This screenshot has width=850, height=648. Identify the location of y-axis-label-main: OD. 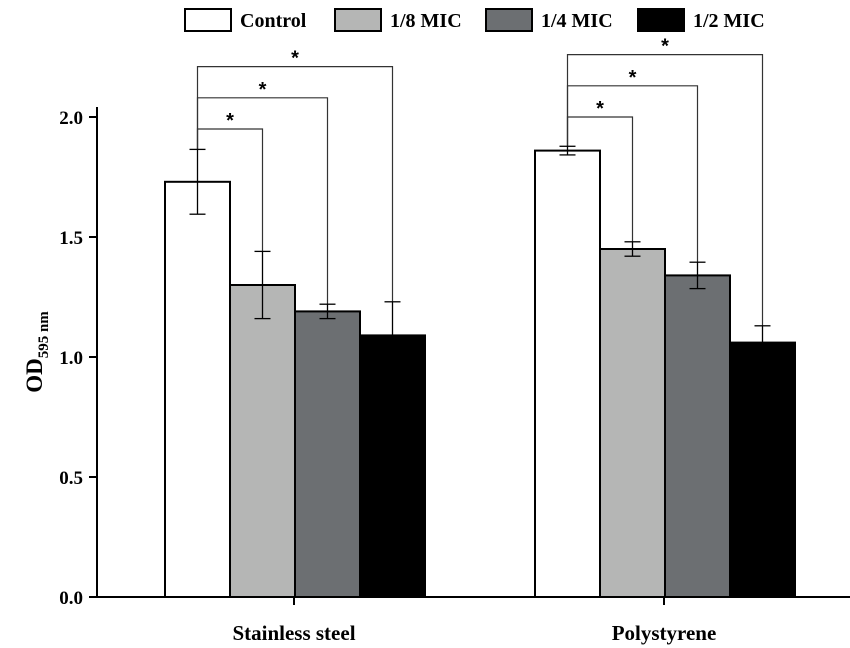
(34, 375).